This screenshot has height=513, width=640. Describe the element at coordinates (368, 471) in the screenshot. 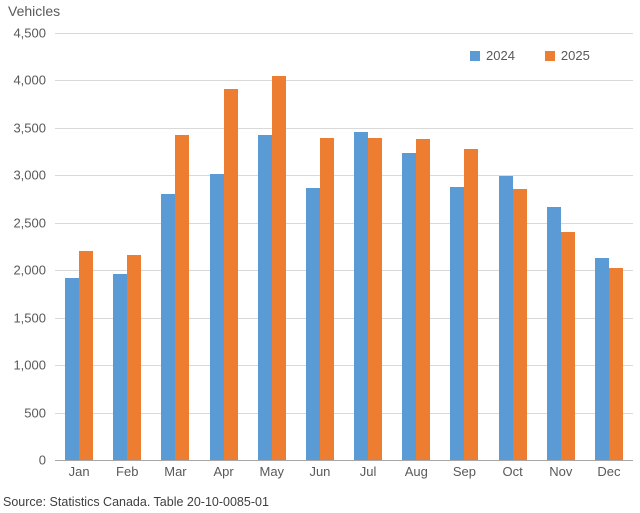

I see `x-tick-label: Jul` at that location.